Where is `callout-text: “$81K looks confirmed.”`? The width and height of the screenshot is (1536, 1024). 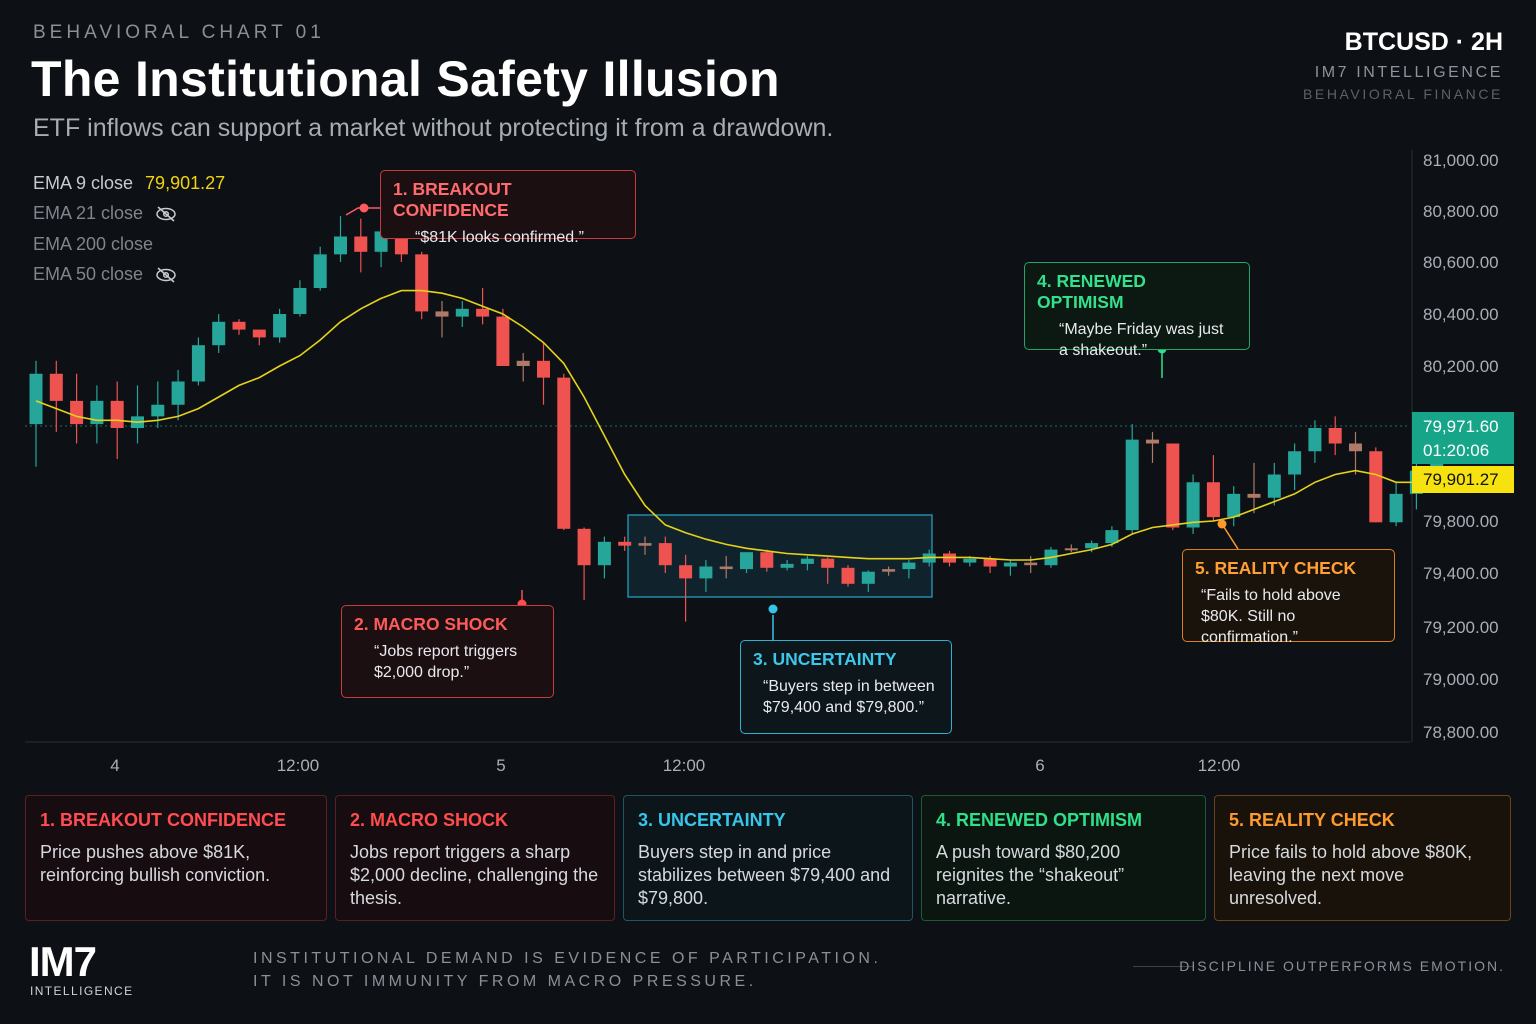
callout-text: “$81K looks confirmed.” is located at coordinates (499, 237).